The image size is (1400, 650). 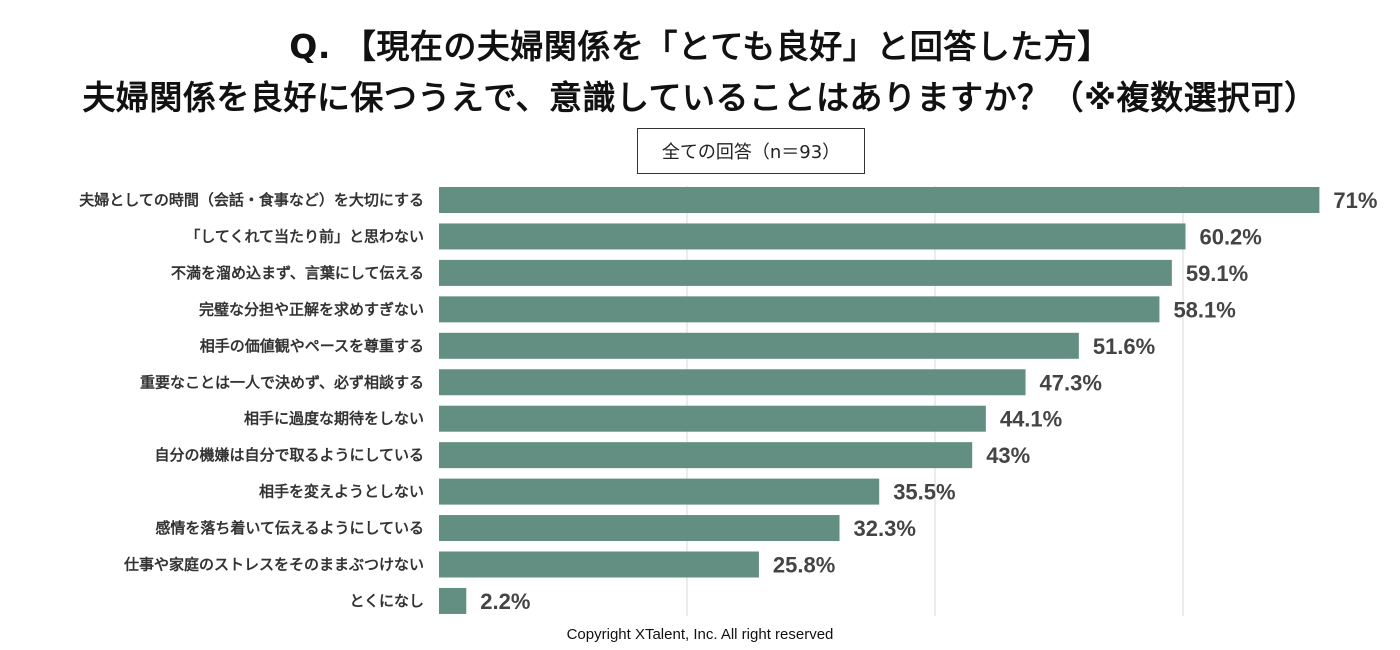 What do you see at coordinates (282, 382) in the screenshot?
I see `category-label: 重要なことは一人で決めず、必ず相談する` at bounding box center [282, 382].